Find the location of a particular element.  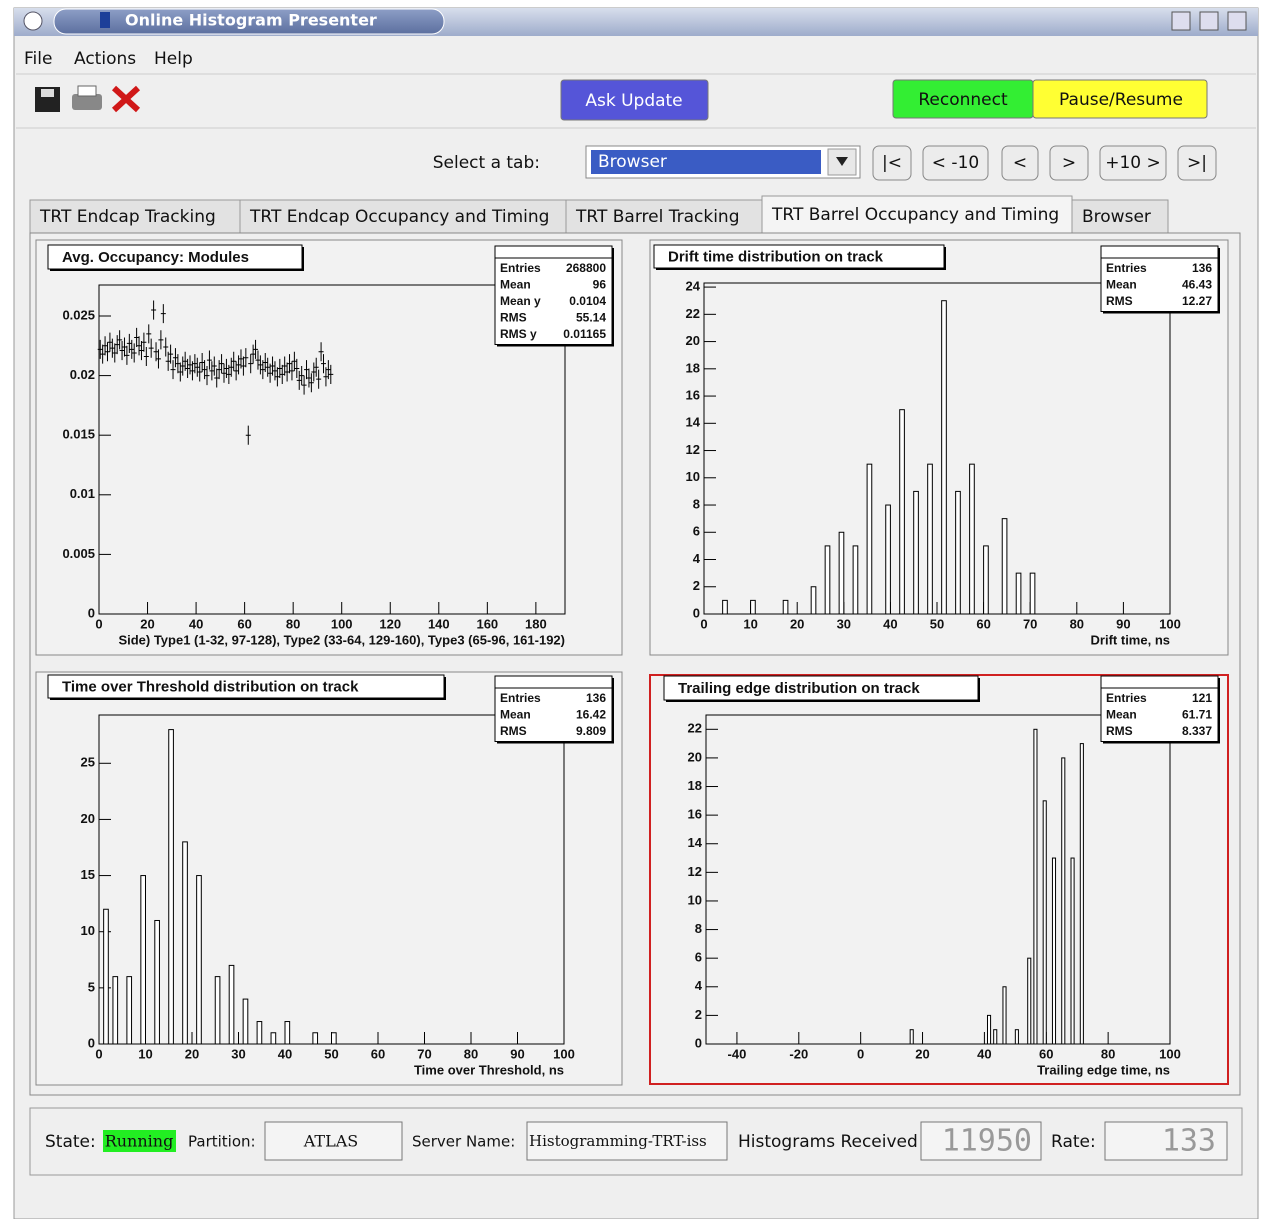

delete-icon is located at coordinates (126, 99).